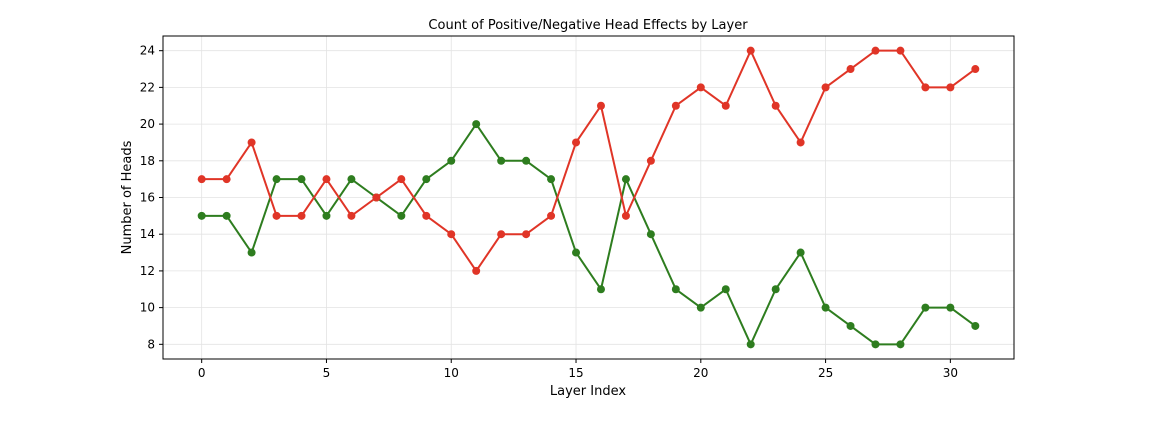 This screenshot has width=1170, height=424. I want to click on y-tick-label: 16, so click(147, 198).